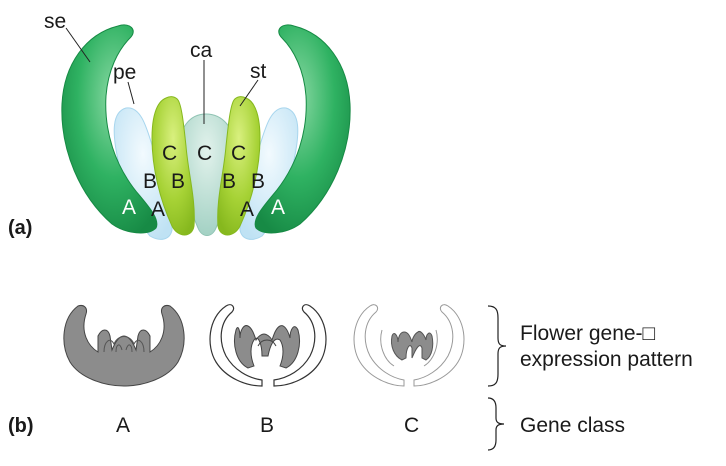 The height and width of the screenshot is (466, 726). What do you see at coordinates (204, 153) in the screenshot?
I see `letter-carpel: C` at bounding box center [204, 153].